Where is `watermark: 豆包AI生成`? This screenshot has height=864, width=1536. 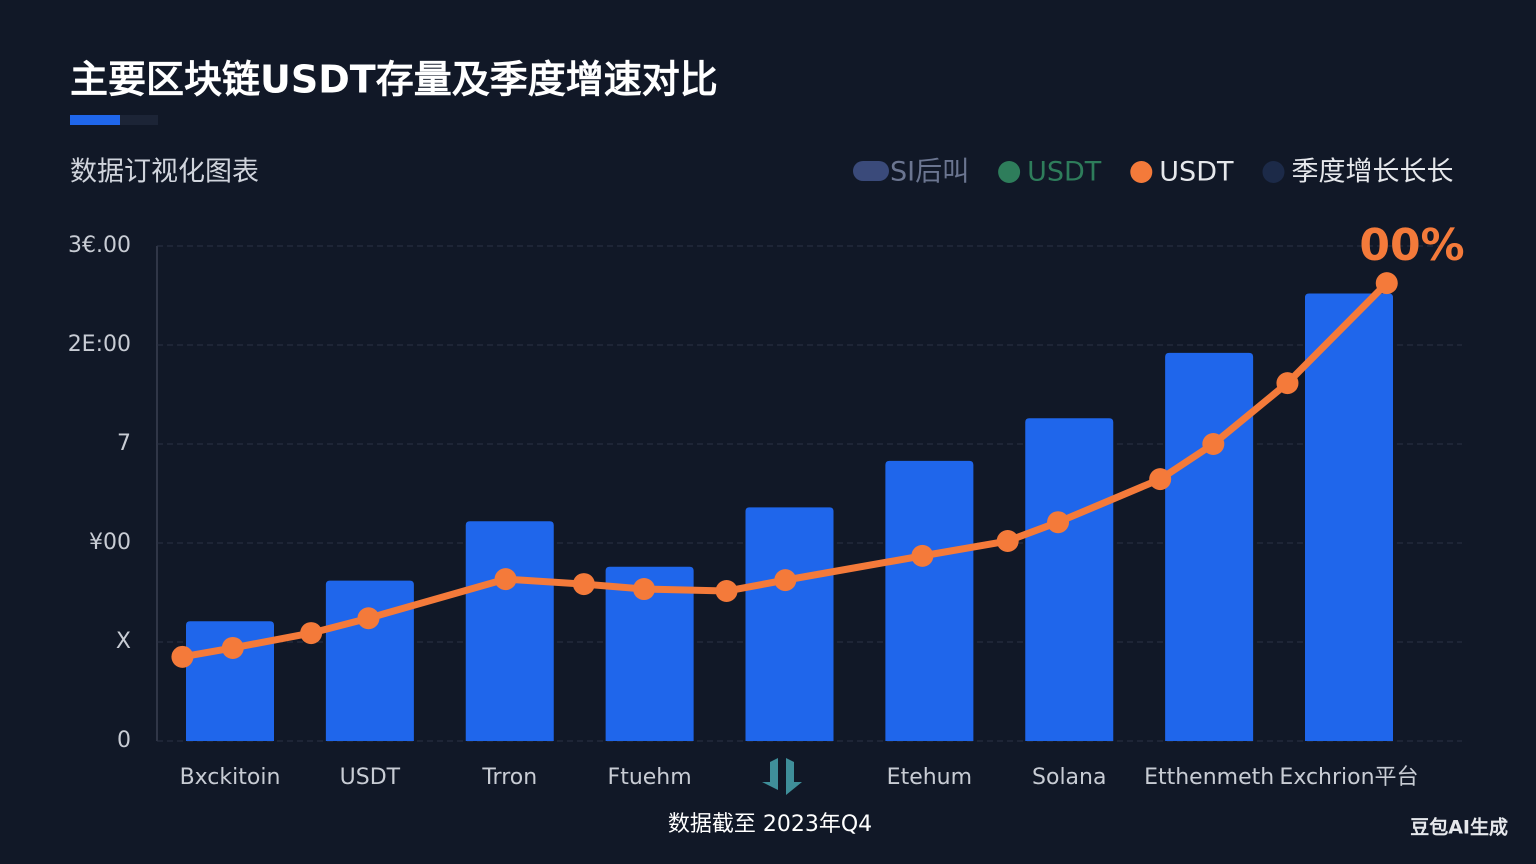
watermark: 豆包AI生成 is located at coordinates (1459, 827).